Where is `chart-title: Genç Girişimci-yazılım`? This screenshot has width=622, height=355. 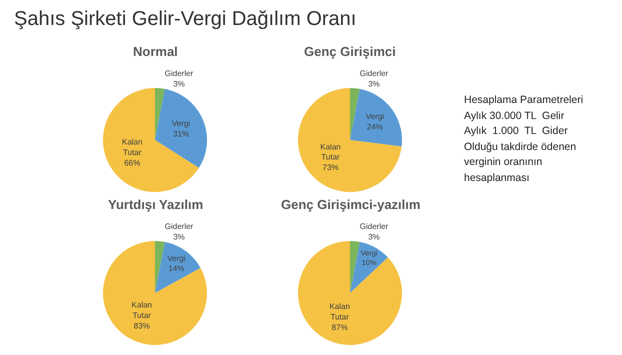 chart-title: Genç Girişimci-yazılım is located at coordinates (350, 204).